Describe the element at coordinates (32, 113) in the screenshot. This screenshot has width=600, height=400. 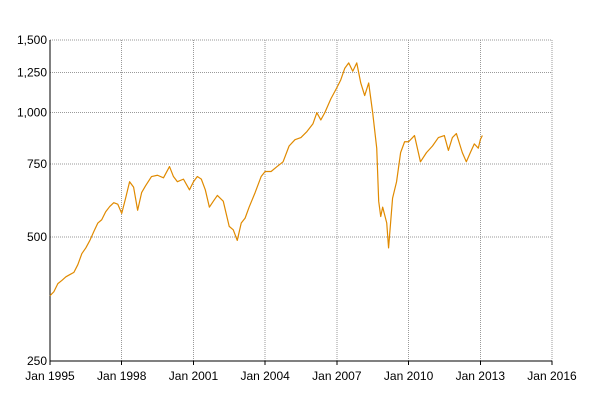
I see `y-tick-label: 1,000` at that location.